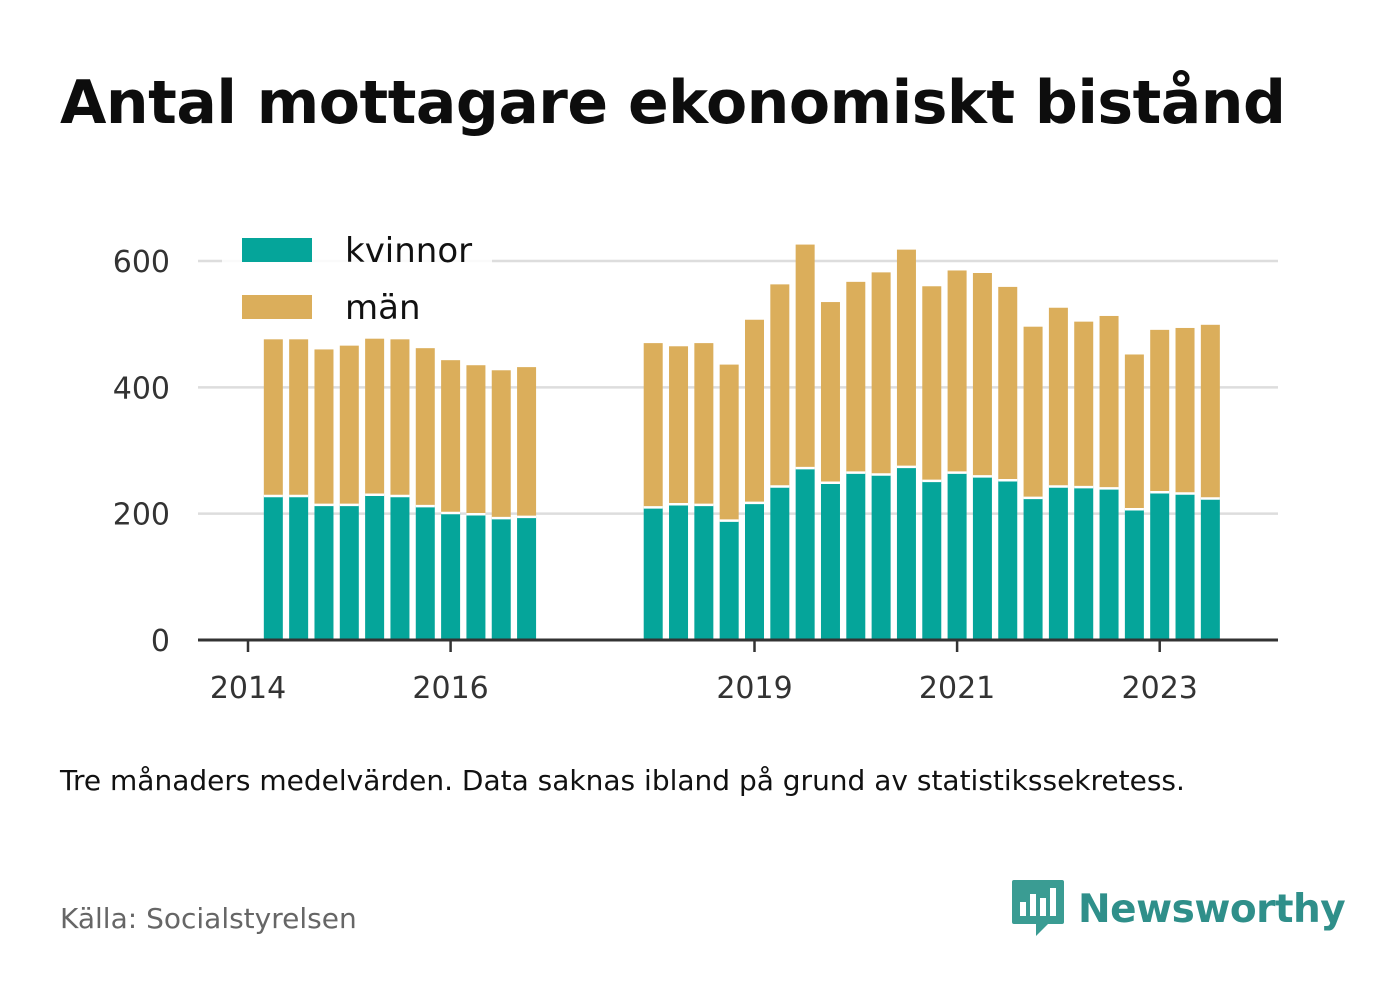 The width and height of the screenshot is (1382, 999). Describe the element at coordinates (408, 251) in the screenshot. I see `legend-label: kvinnor` at that location.